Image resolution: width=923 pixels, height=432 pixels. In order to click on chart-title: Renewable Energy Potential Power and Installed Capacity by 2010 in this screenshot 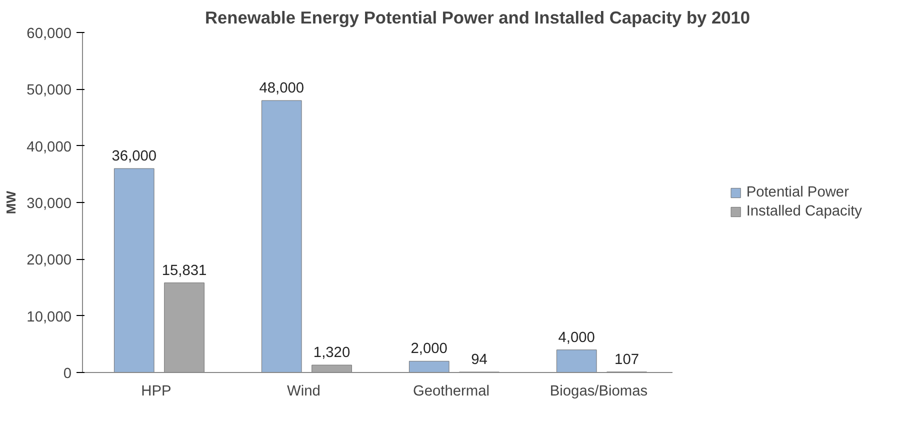, I will do `click(477, 18)`.